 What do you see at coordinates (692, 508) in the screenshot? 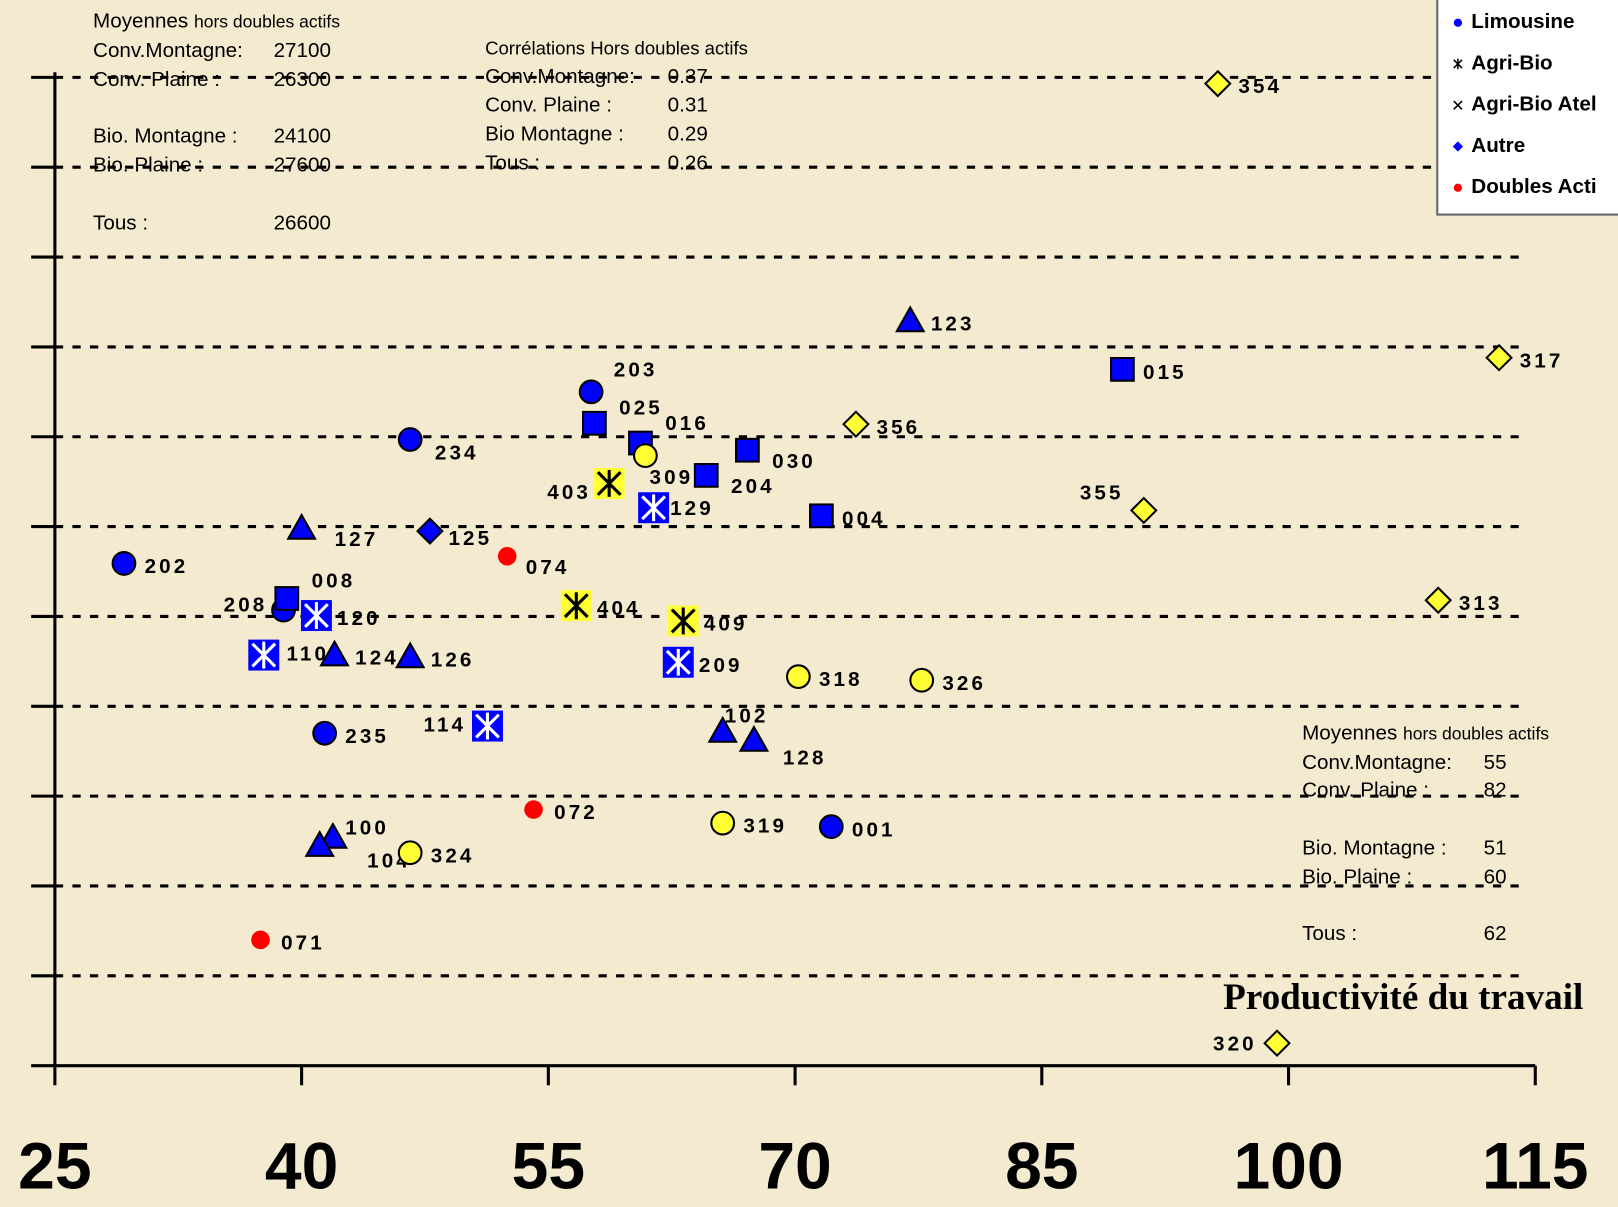
I see `point-label: 129` at bounding box center [692, 508].